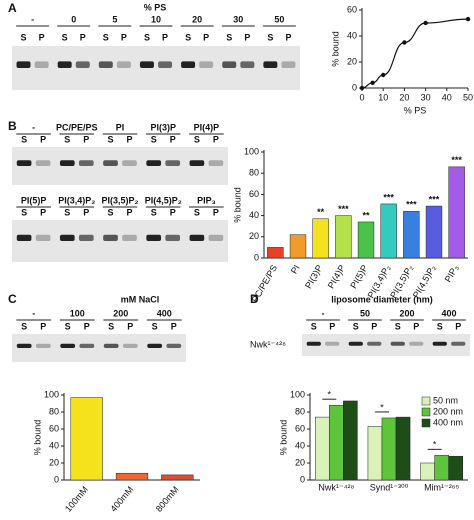 The height and width of the screenshot is (520, 474). Describe the element at coordinates (238, 19) in the screenshot. I see `lane-group-label: 30` at that location.